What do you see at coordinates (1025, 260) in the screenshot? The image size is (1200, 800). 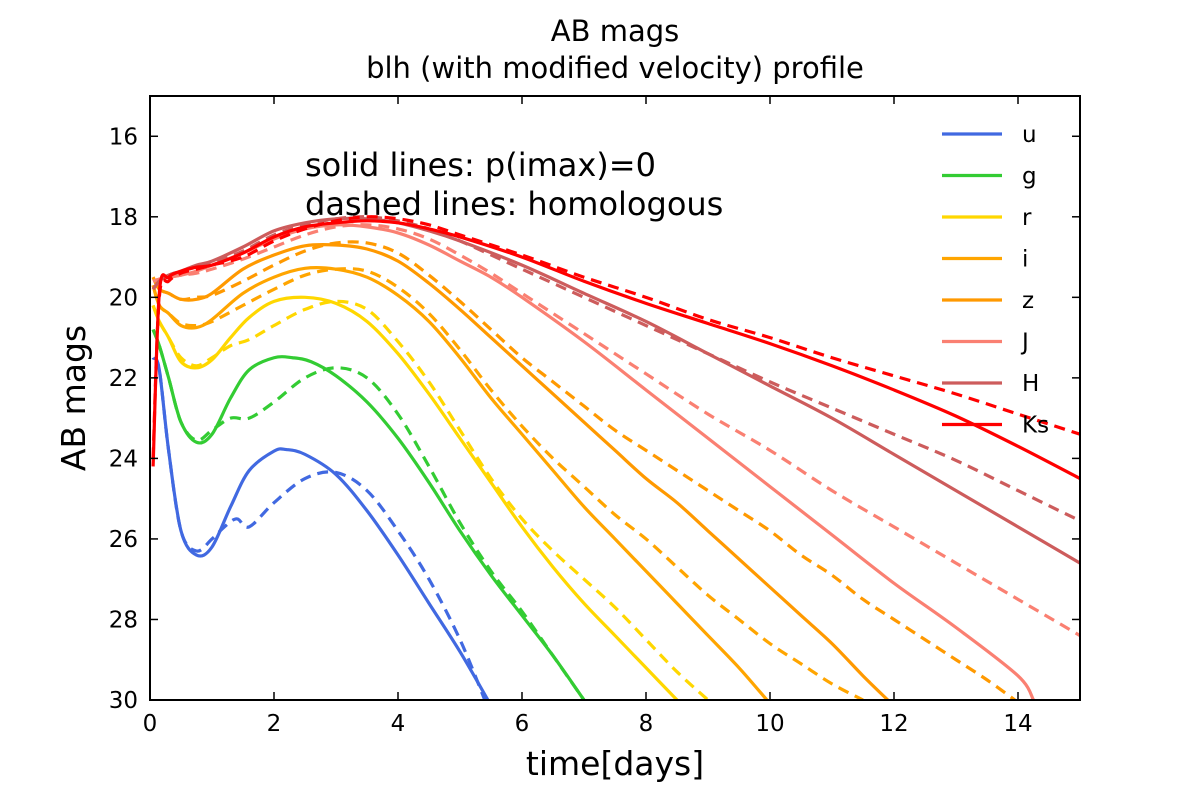 I see `legend-label-i: i` at bounding box center [1025, 260].